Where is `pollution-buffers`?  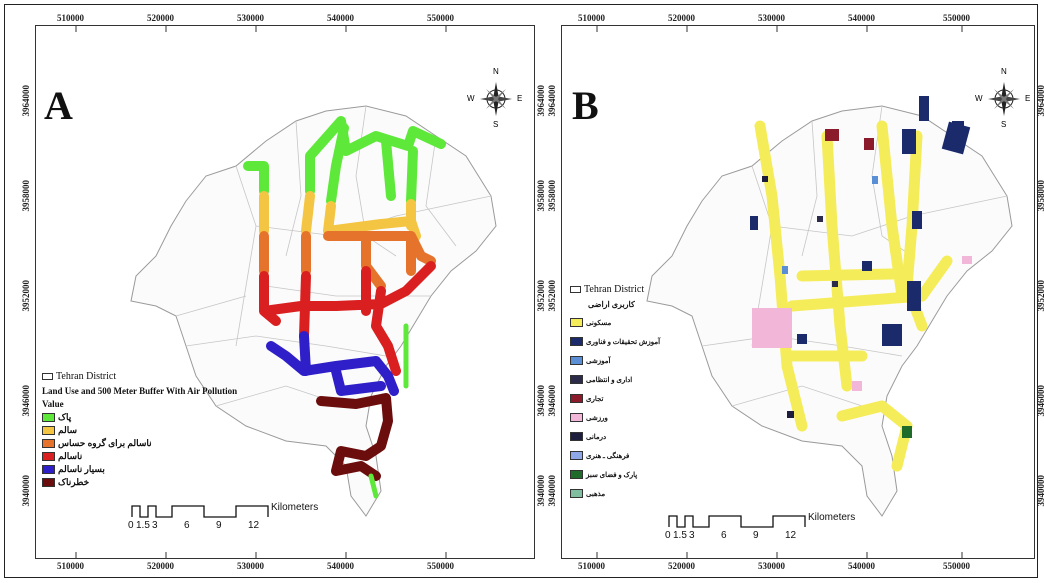
pollution-buffers is located at coordinates (344, 307).